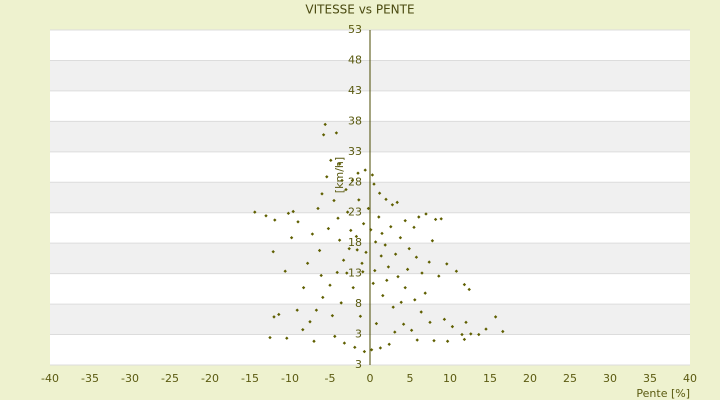  I want to click on y-tick-label: 48, so click(355, 59).